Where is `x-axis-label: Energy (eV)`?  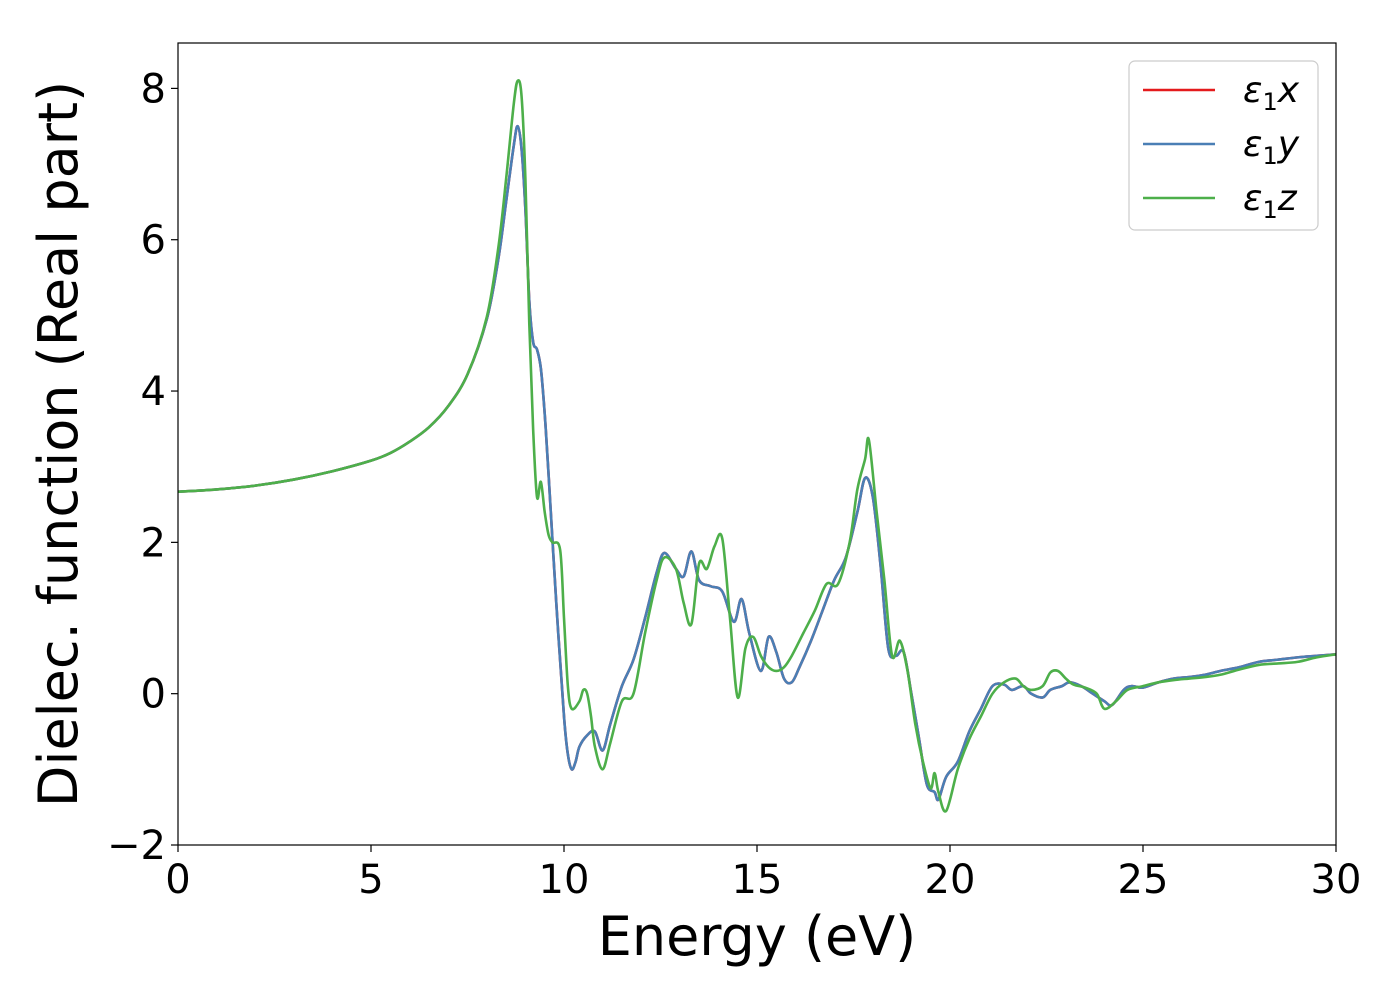
x-axis-label: Energy (eV) is located at coordinates (757, 936).